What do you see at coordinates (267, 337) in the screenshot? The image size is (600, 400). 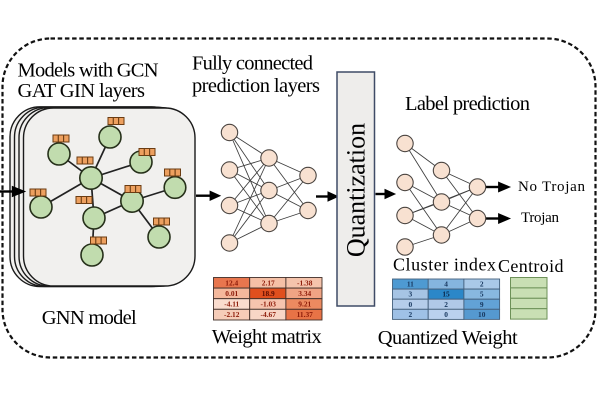 I see `svg-text: Weight matrix` at bounding box center [267, 337].